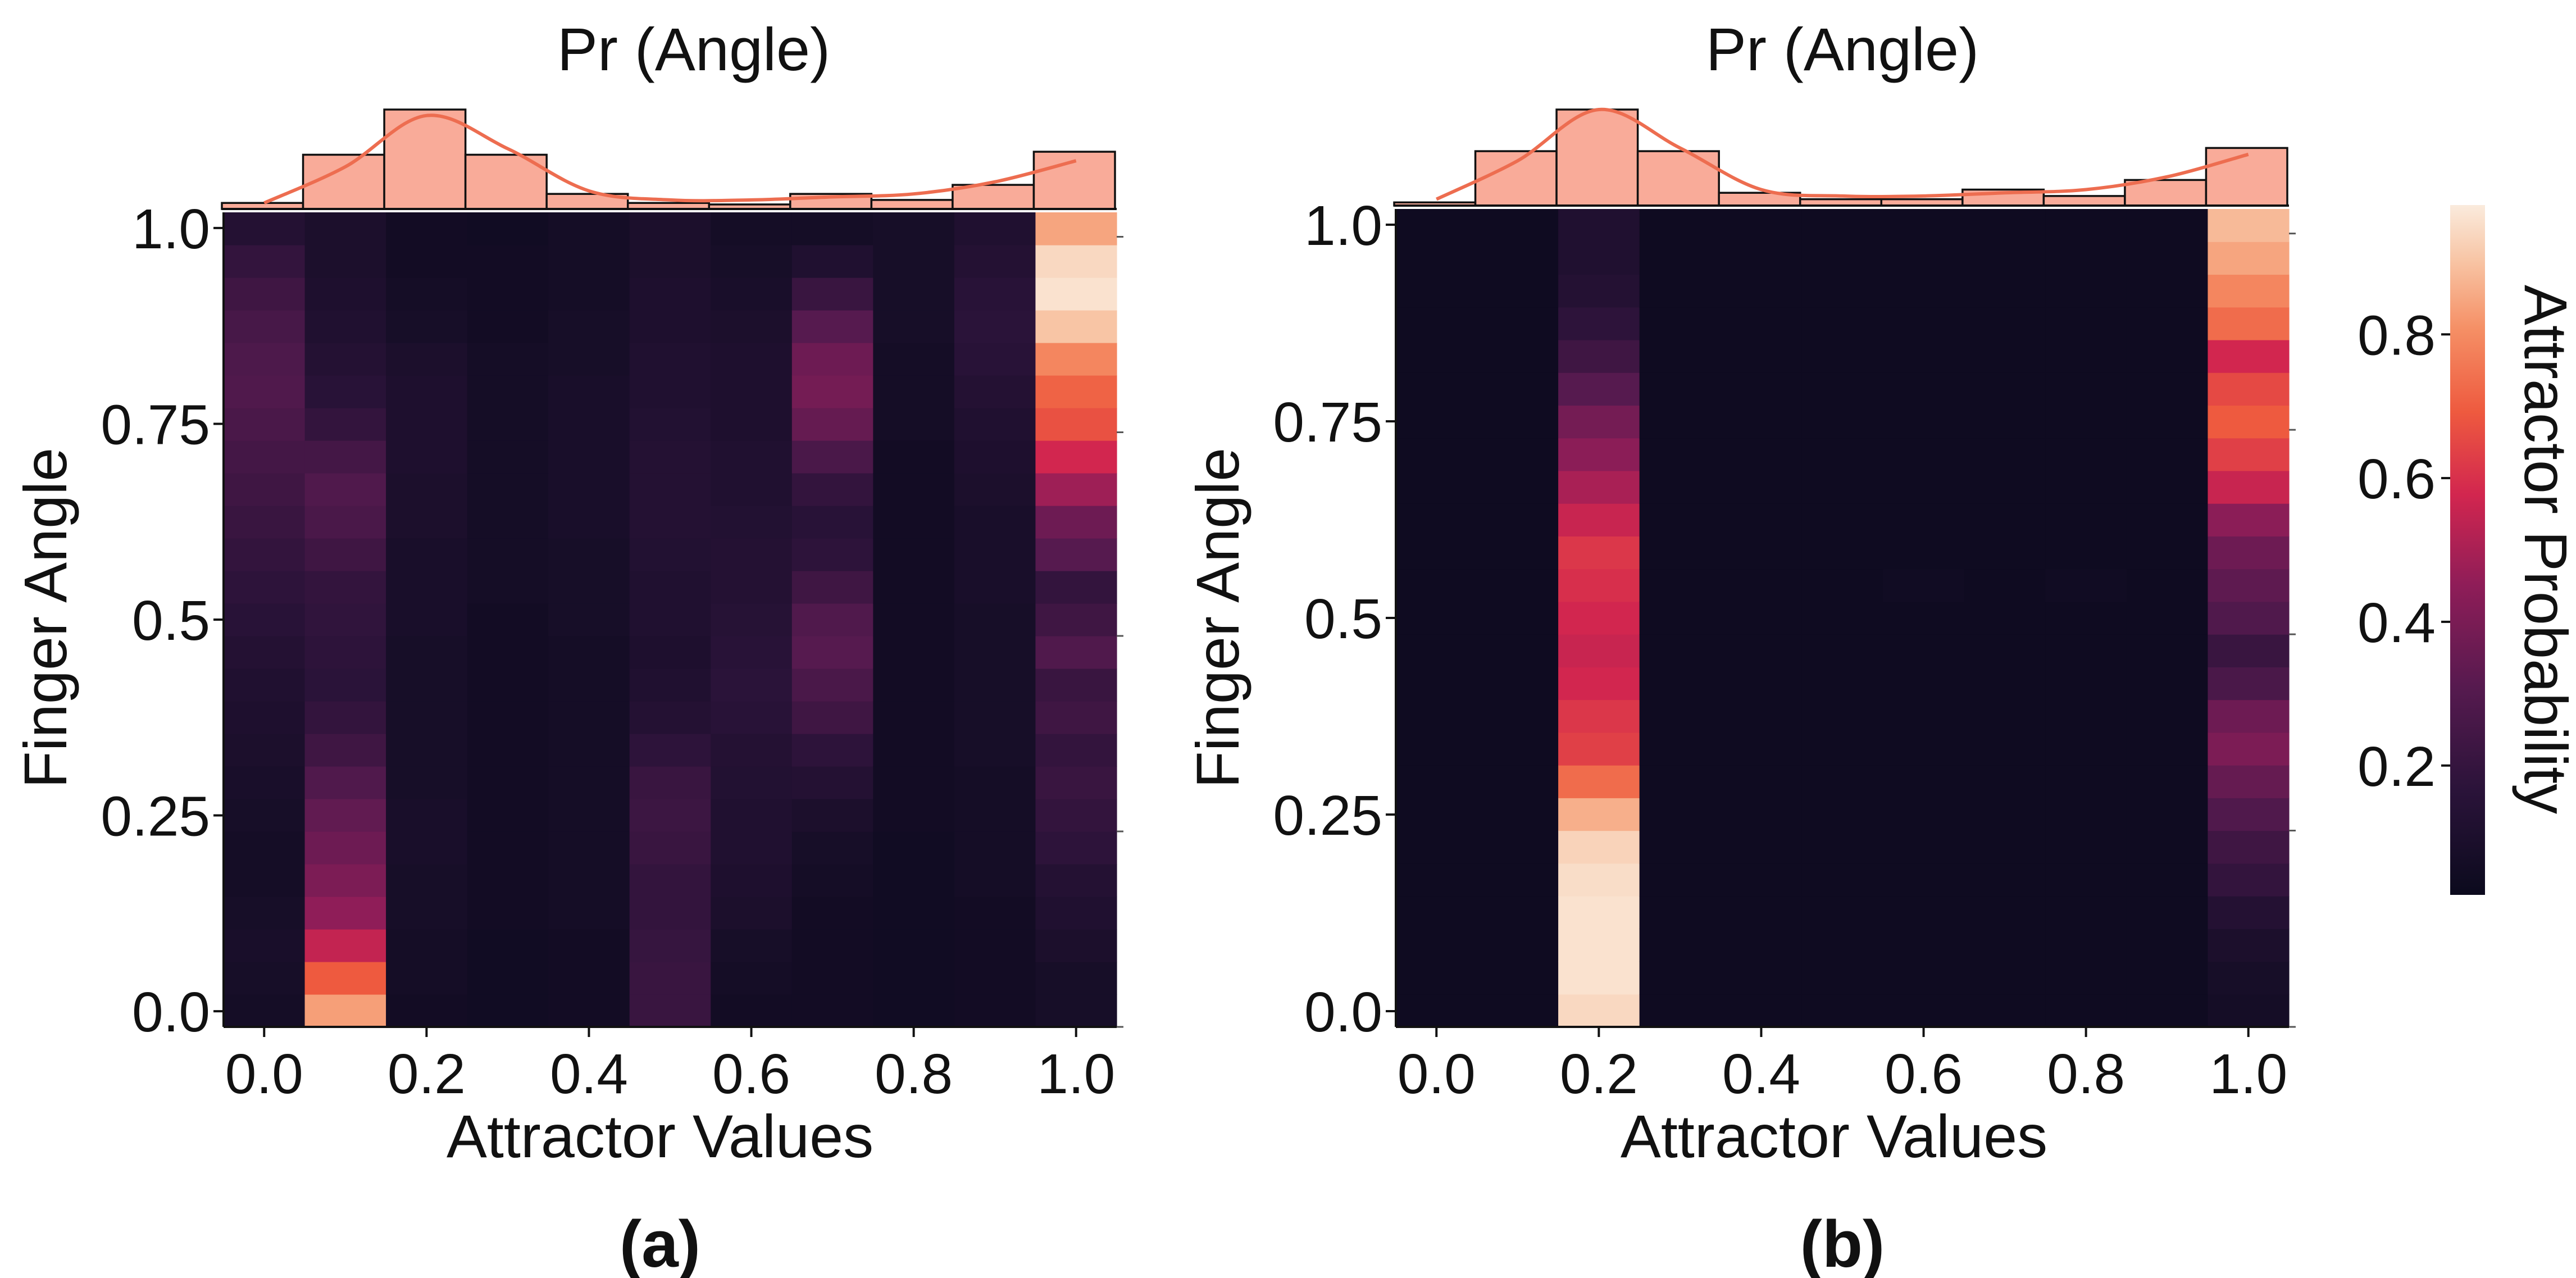 This screenshot has width=2576, height=1278. Describe the element at coordinates (2086, 1074) in the screenshot. I see `x-tick-label: 0.8` at that location.